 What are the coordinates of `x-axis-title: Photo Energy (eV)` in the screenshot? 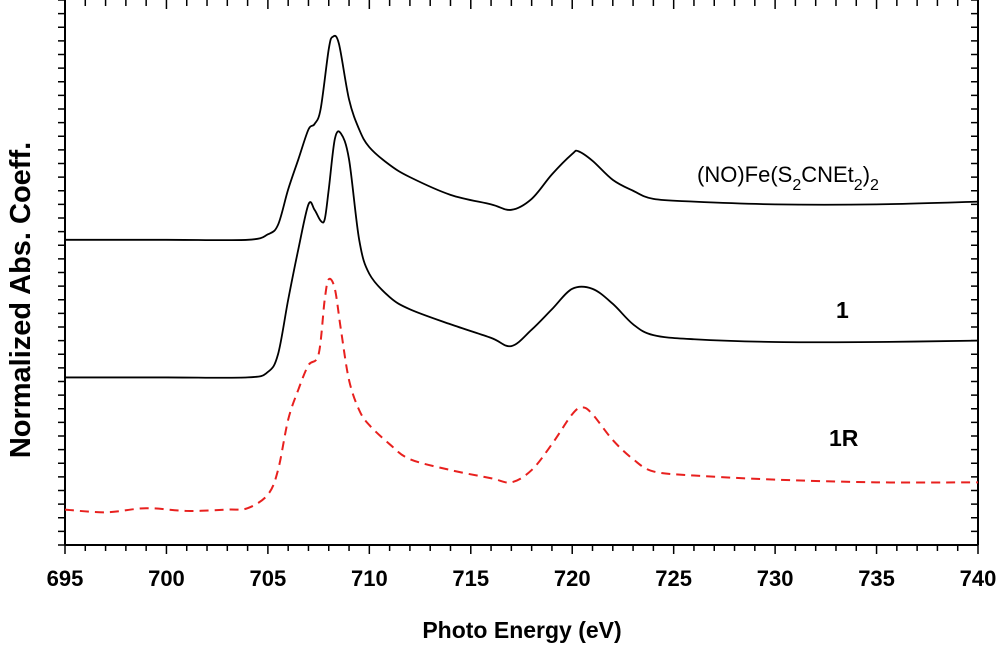 It's located at (521, 630).